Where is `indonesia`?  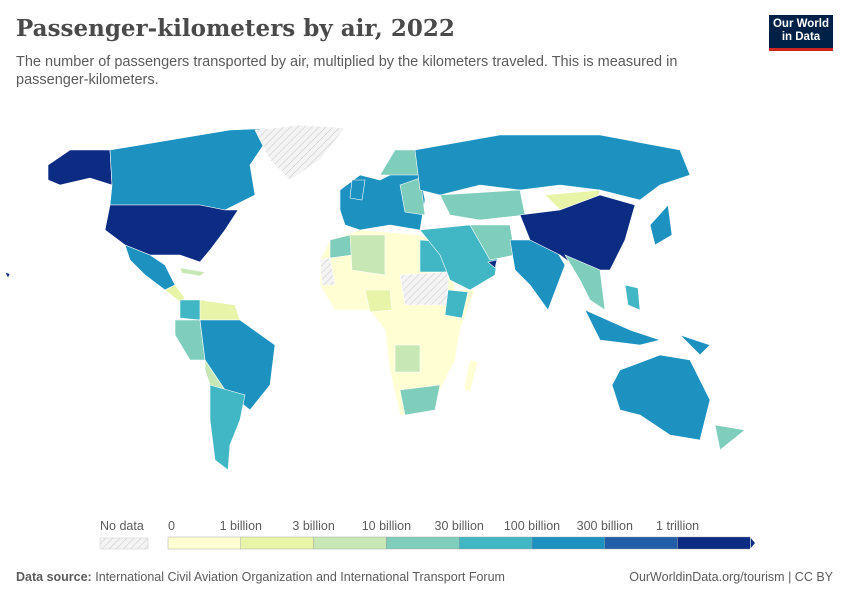 indonesia is located at coordinates (623, 327).